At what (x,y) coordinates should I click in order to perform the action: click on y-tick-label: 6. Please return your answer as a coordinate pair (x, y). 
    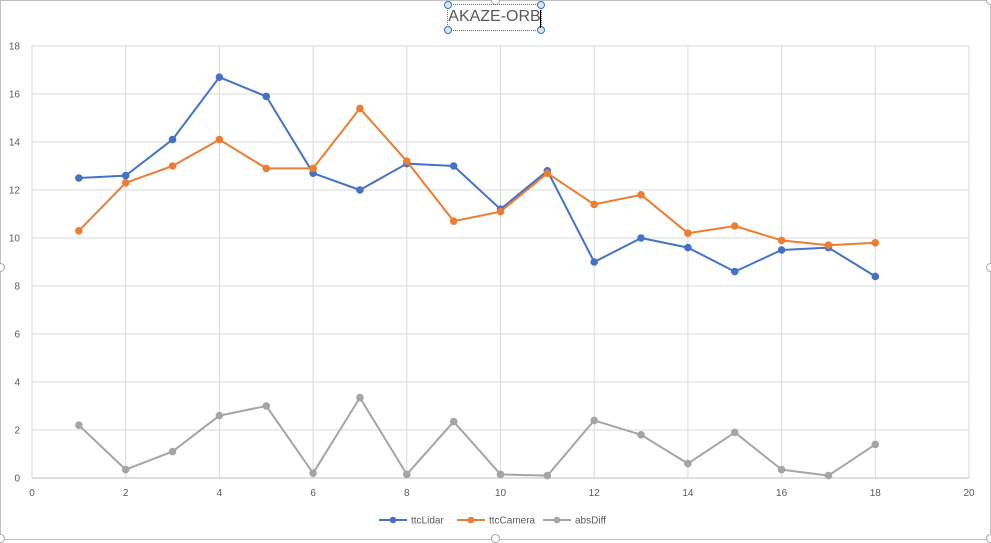
    Looking at the image, I should click on (17, 335).